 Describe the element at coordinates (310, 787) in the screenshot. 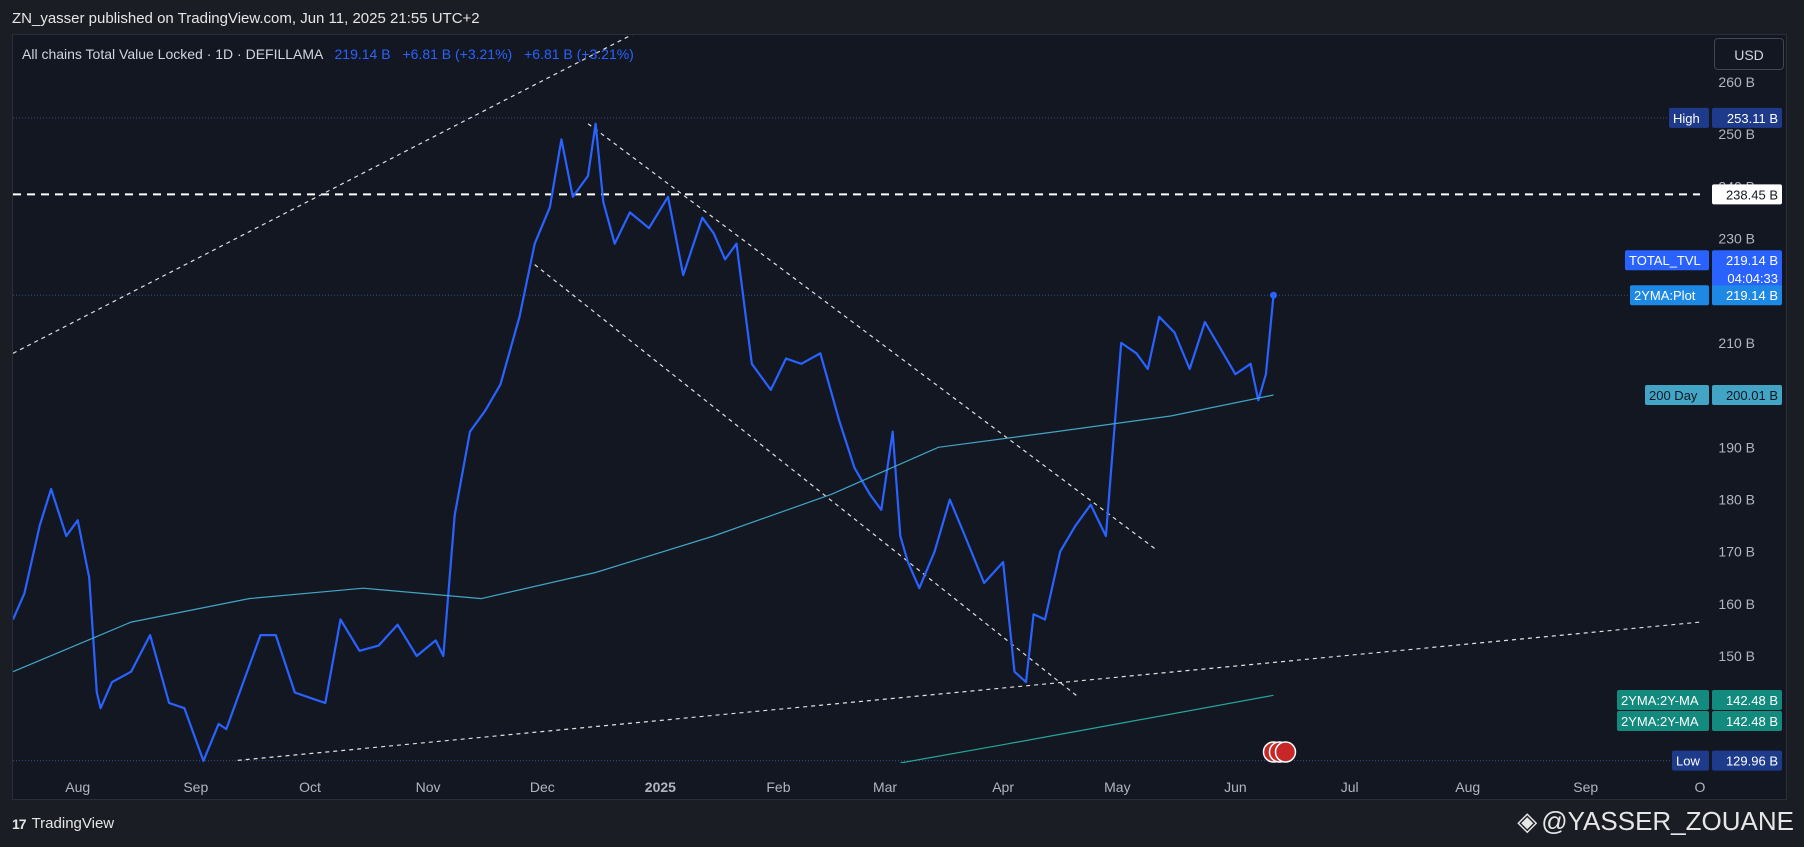

I see `x-tick-label: Oct` at that location.